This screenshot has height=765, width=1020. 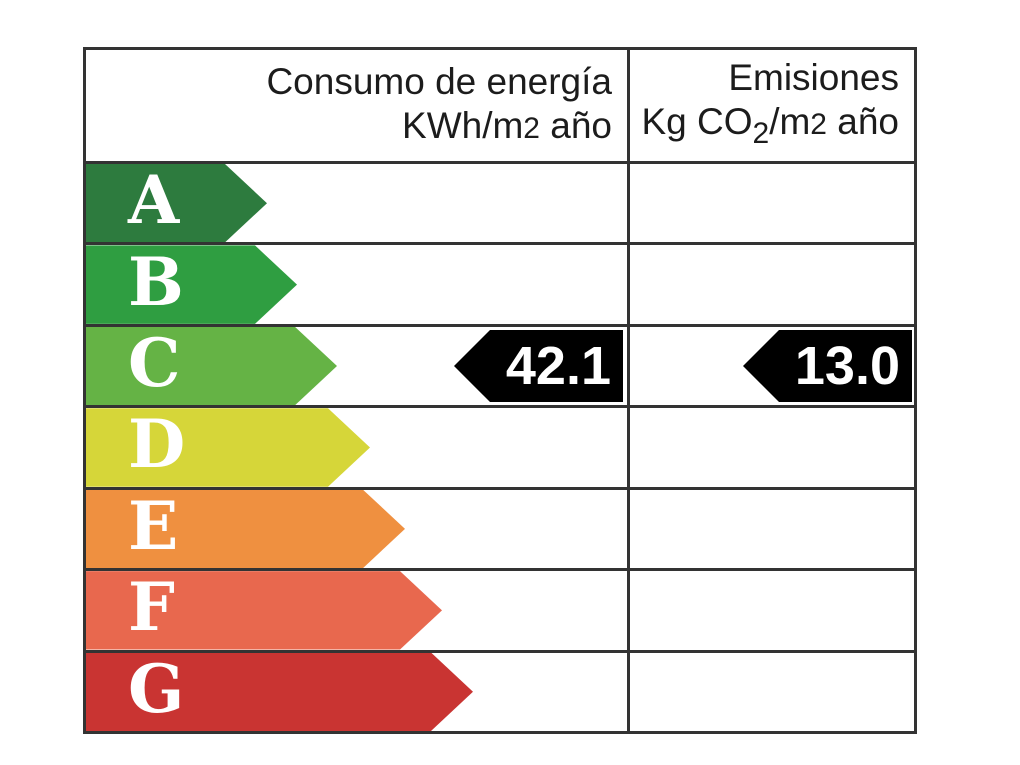 I want to click on rating-row-b-emissions-cell, so click(x=770, y=284).